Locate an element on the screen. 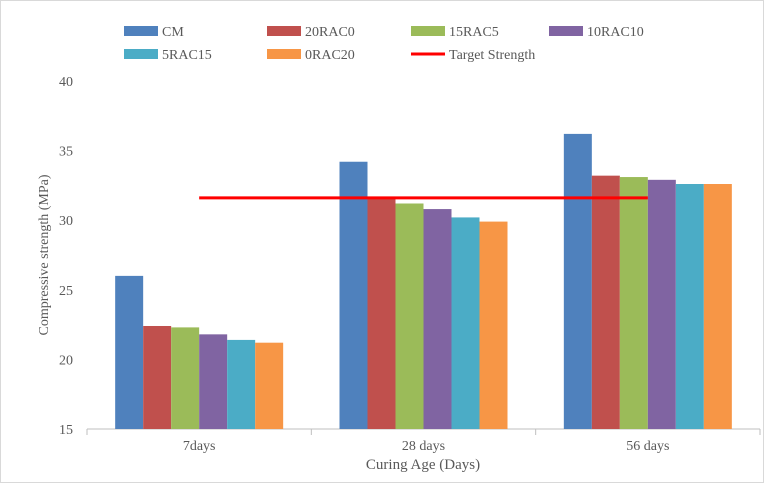 Image resolution: width=764 pixels, height=487 pixels. y-tick-label: 40 is located at coordinates (66, 82).